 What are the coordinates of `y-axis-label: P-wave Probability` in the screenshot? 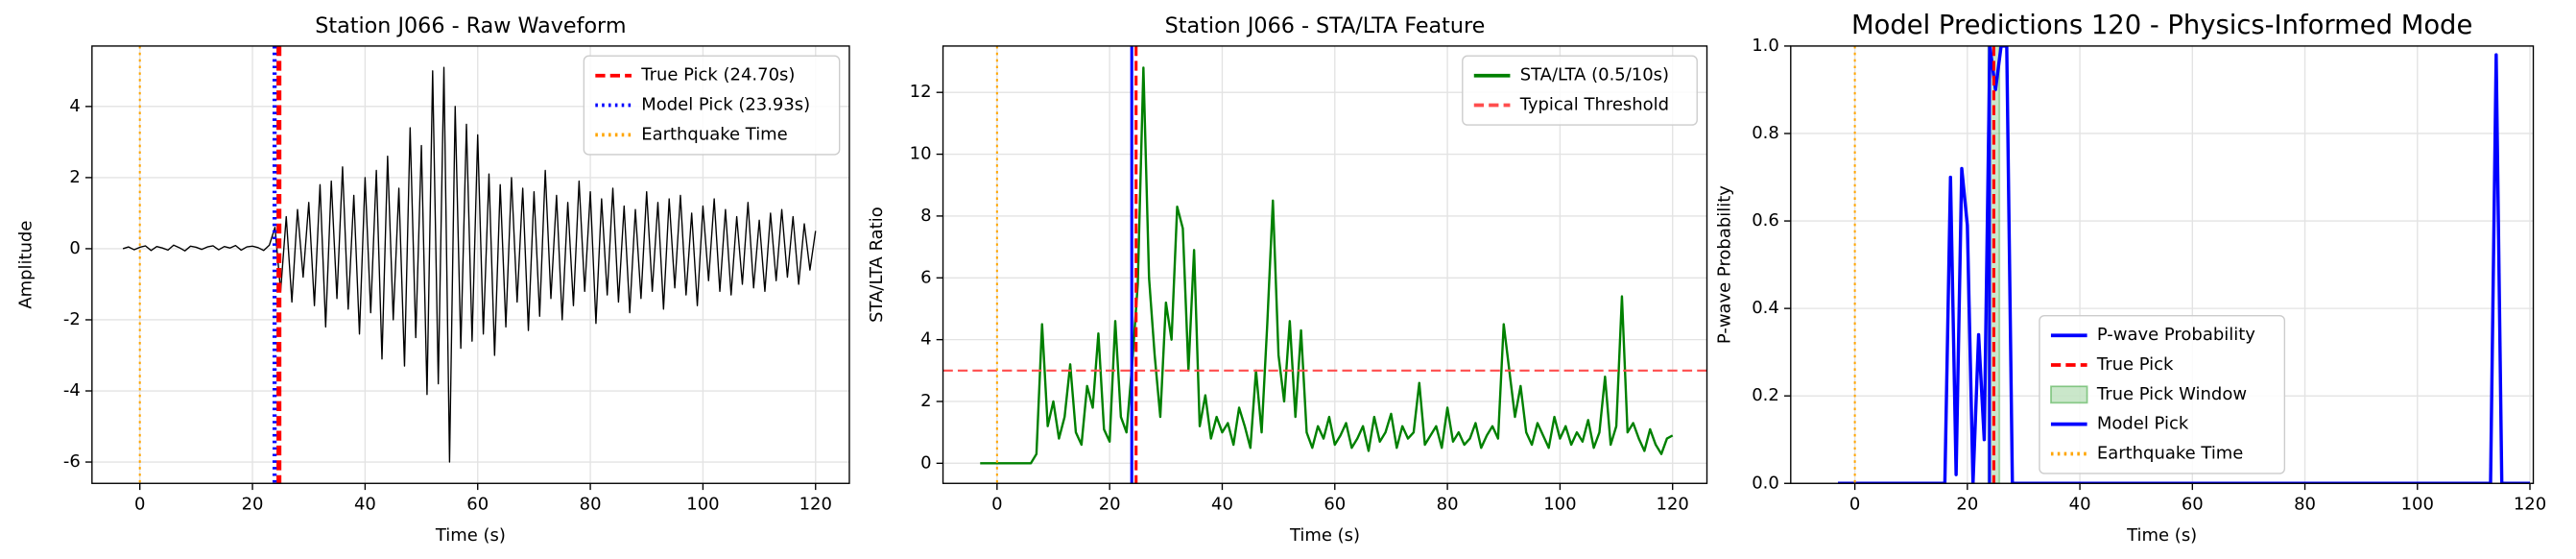 It's located at (1724, 264).